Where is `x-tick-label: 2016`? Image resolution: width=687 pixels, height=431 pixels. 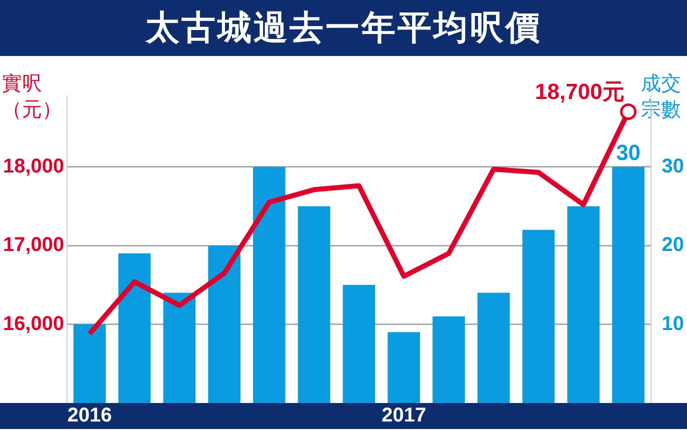 x-tick-label: 2016 is located at coordinates (89, 415).